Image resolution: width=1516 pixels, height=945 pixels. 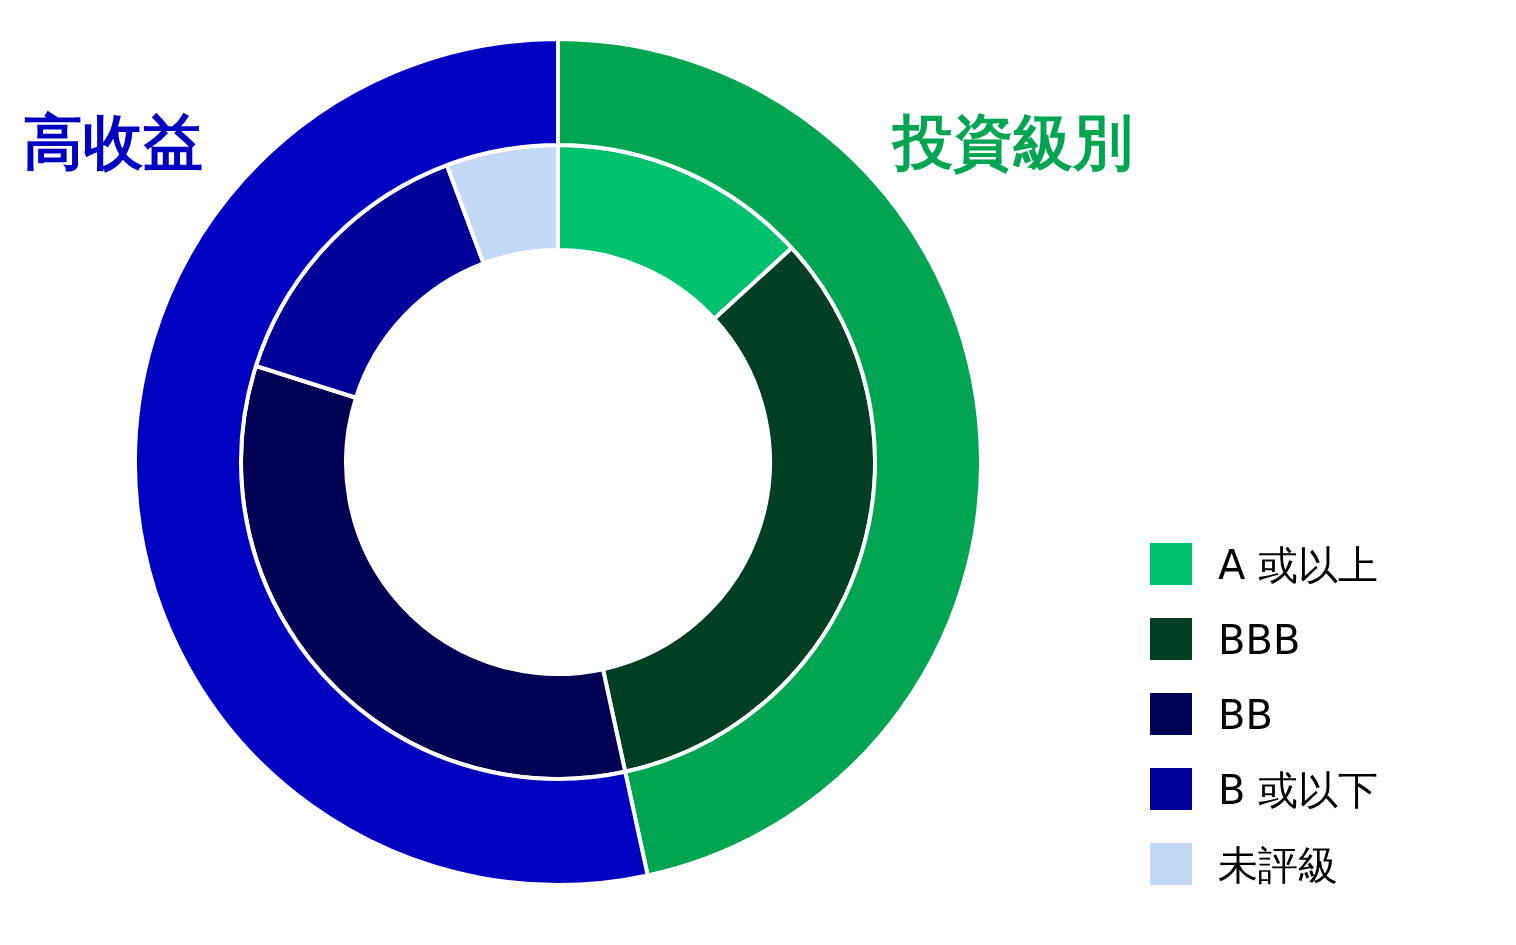 What do you see at coordinates (1012, 142) in the screenshot?
I see `slice-label: 投資級別` at bounding box center [1012, 142].